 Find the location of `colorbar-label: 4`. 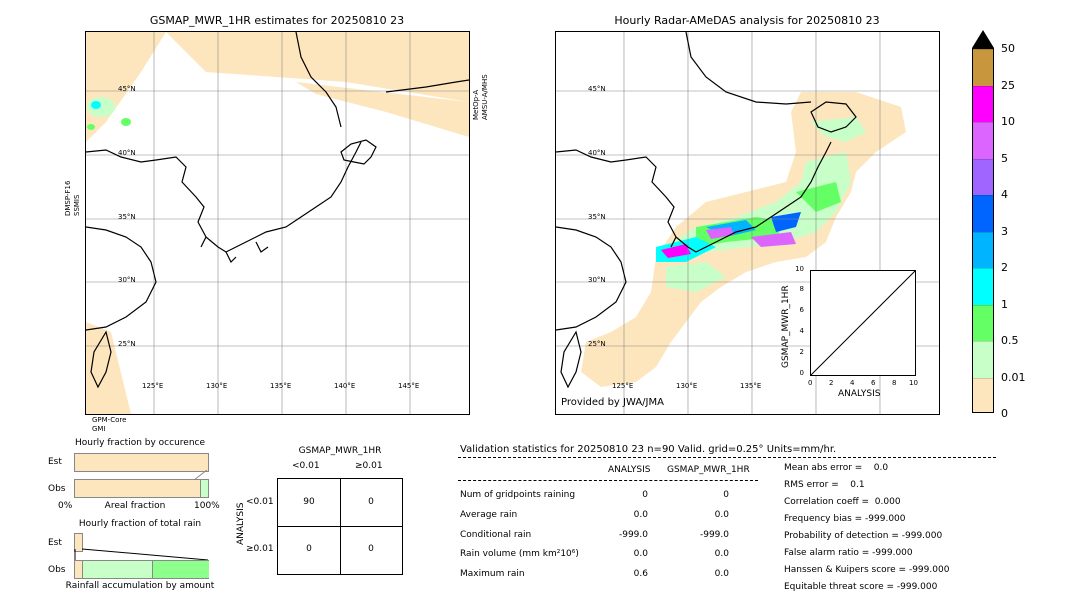

colorbar-label: 4 is located at coordinates (1004, 194).